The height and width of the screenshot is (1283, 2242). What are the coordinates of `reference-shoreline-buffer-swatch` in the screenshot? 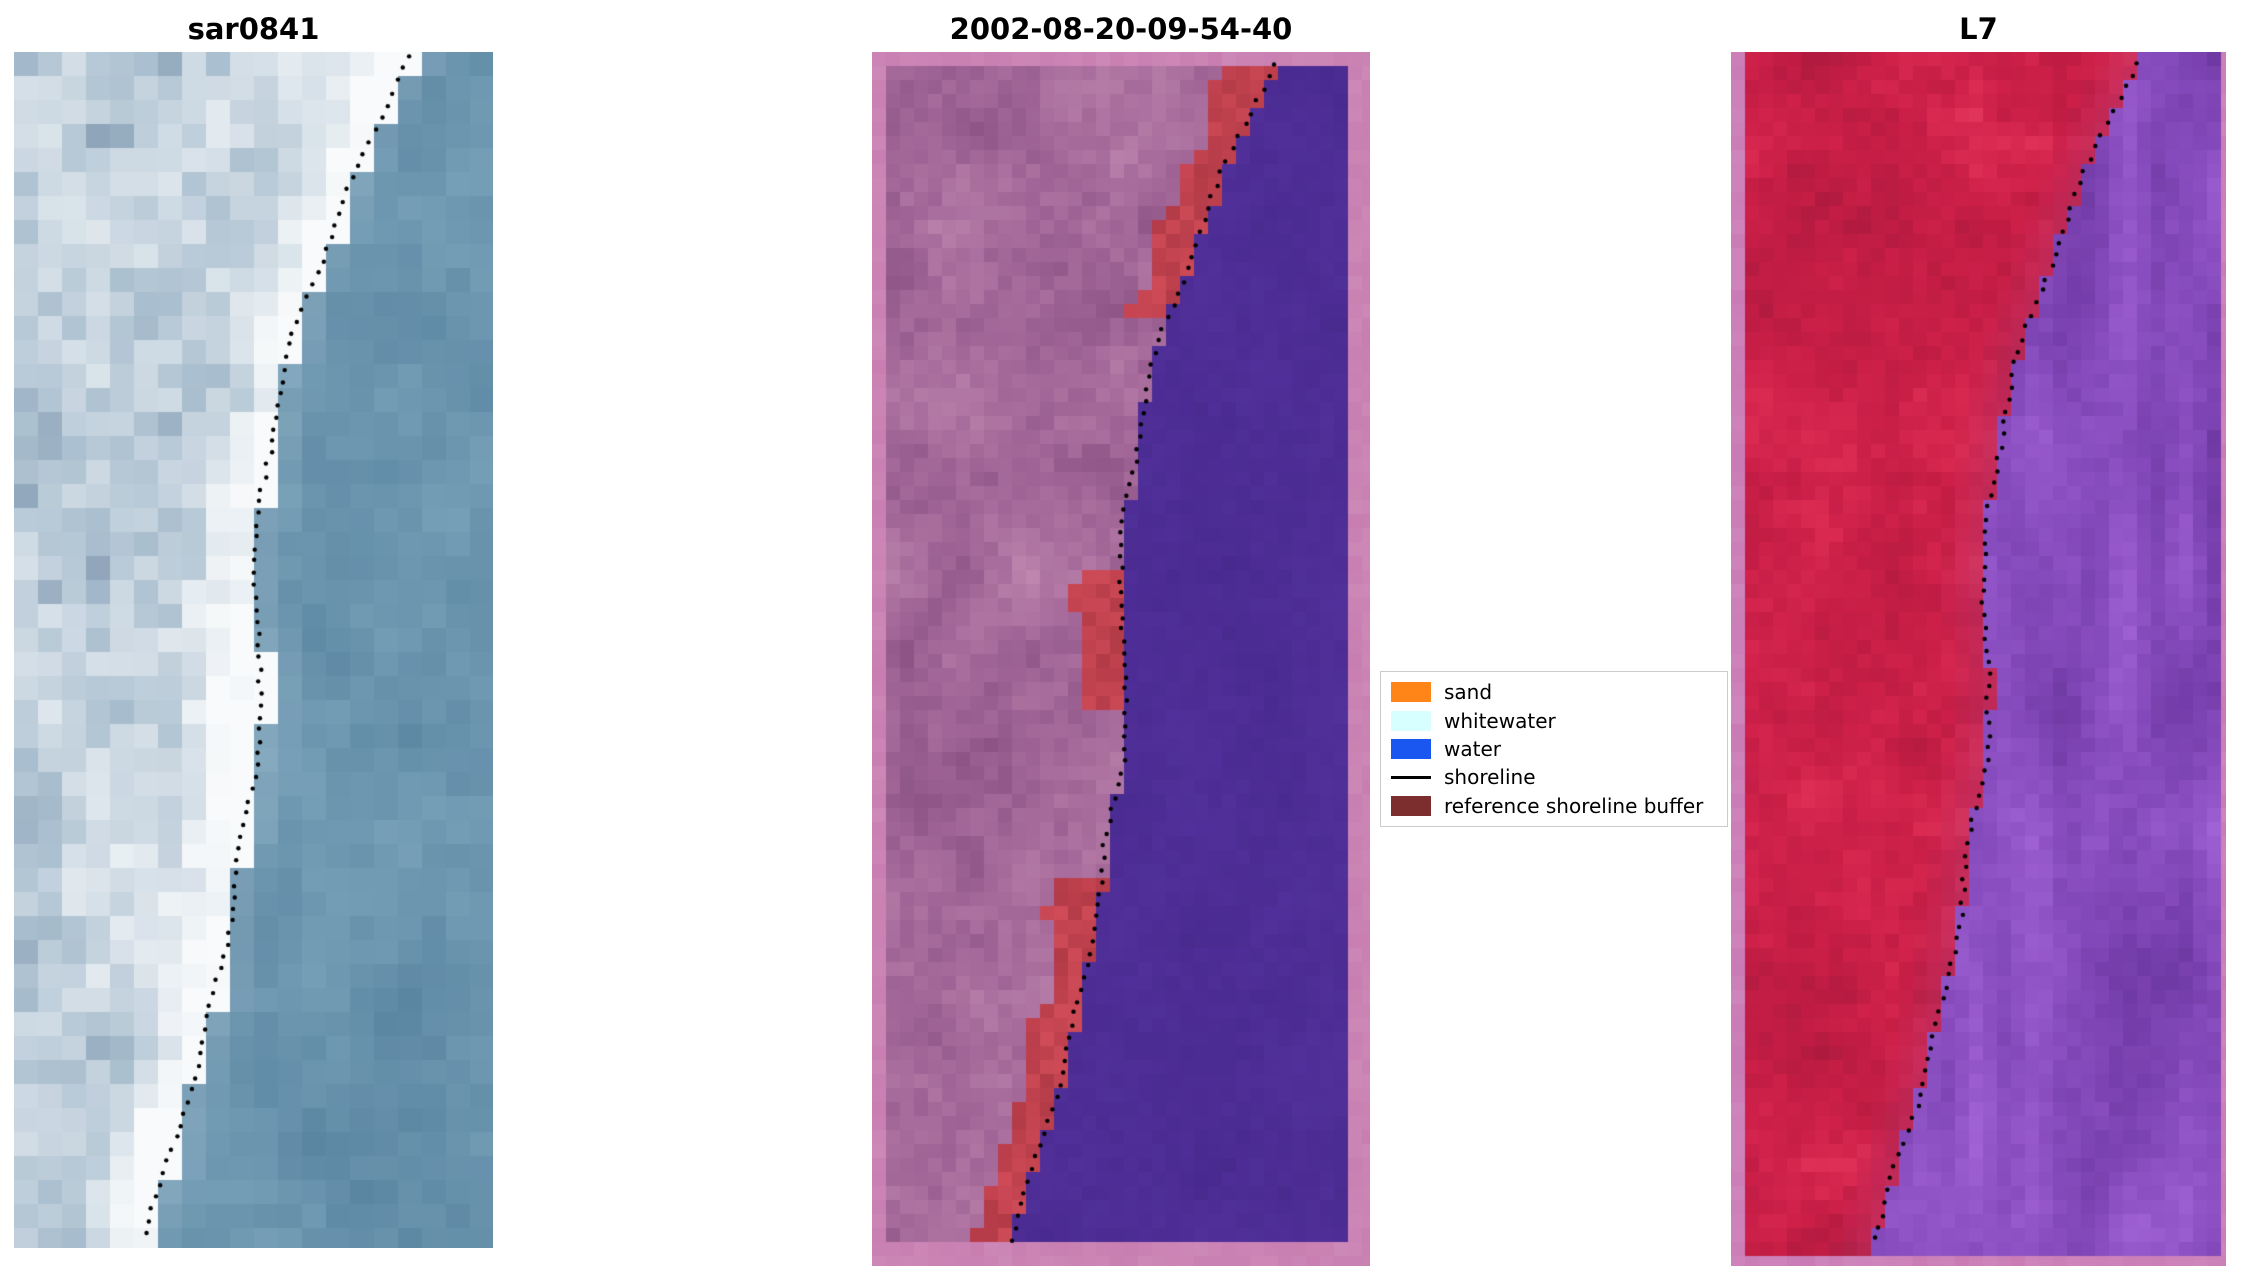 It's located at (1411, 805).